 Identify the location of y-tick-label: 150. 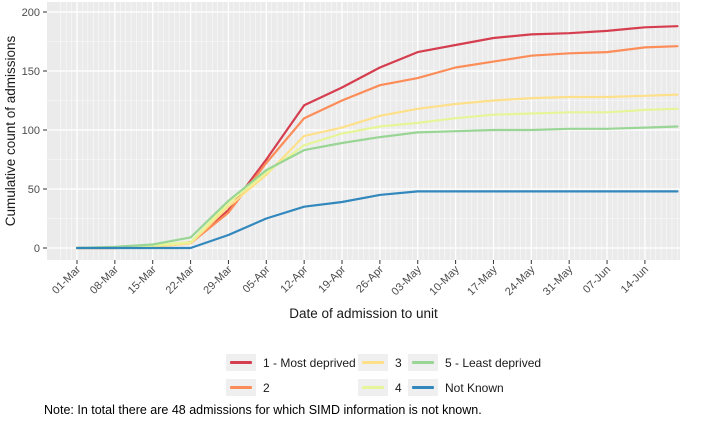
(31, 72).